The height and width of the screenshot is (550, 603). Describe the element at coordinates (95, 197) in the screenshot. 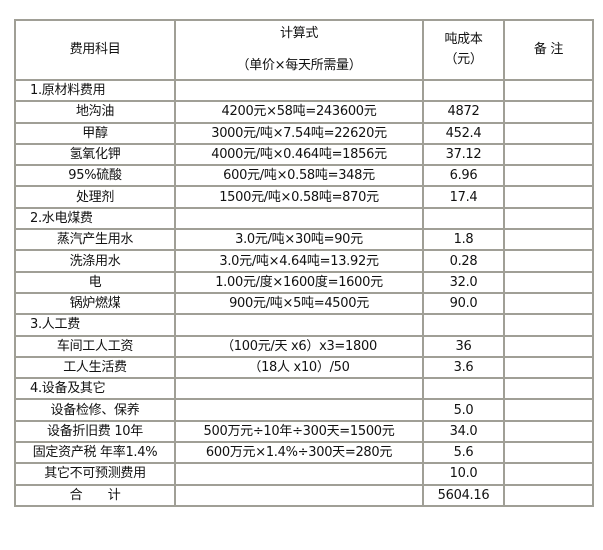

I see `item-cell: 处理剂` at that location.